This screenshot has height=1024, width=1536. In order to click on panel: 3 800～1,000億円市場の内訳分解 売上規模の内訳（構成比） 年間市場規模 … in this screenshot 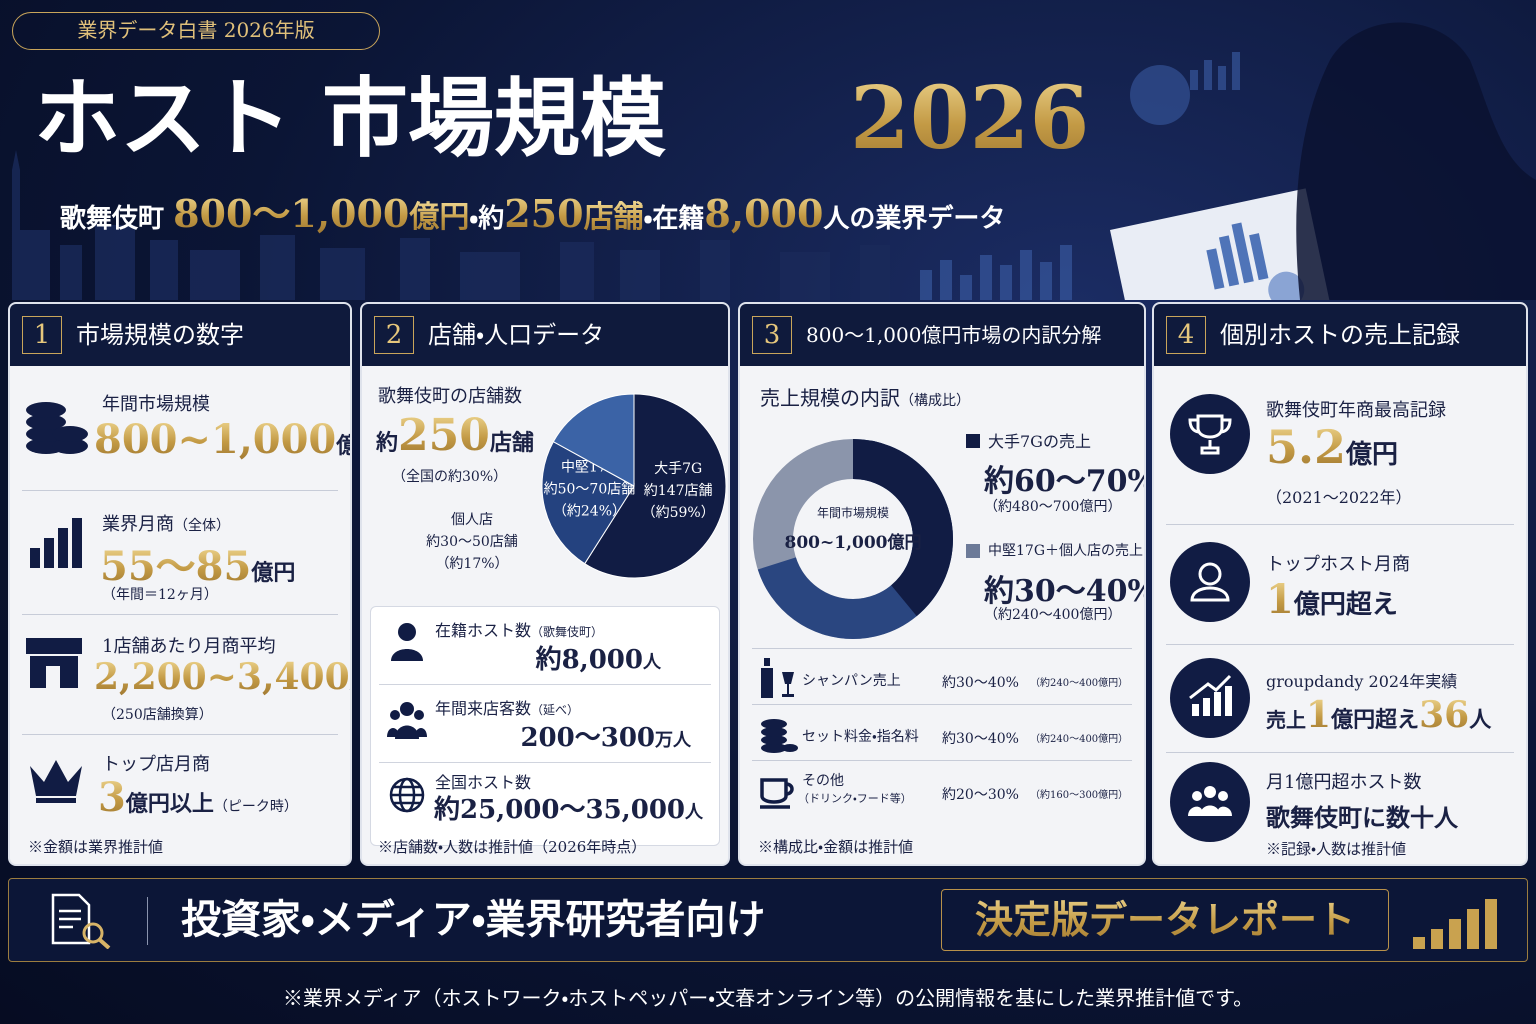, I will do `click(942, 584)`.